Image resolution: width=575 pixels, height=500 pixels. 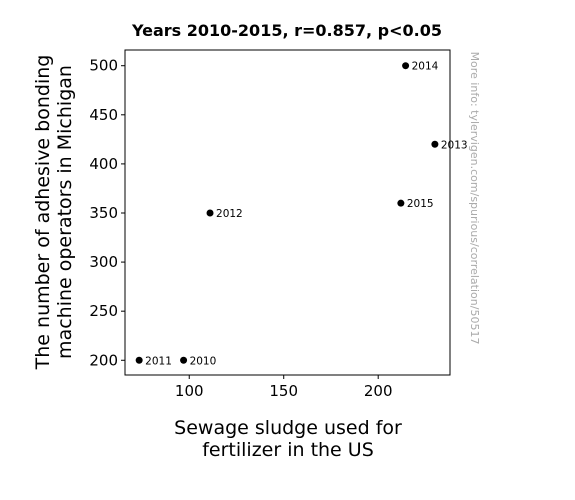 What do you see at coordinates (229, 214) in the screenshot?
I see `data-point-label: 2012` at bounding box center [229, 214].